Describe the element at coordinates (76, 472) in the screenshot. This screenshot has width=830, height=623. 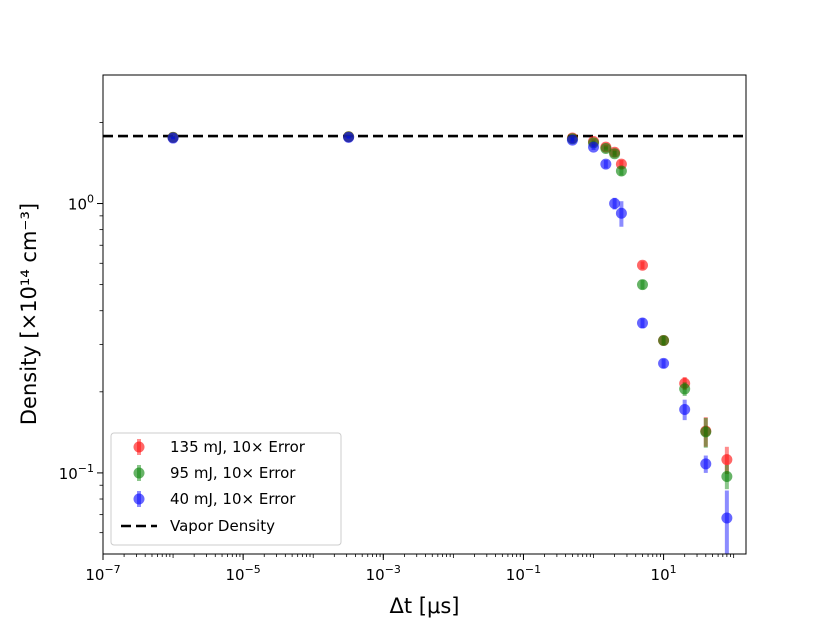
I see `y-tick-label: 10⁻¹` at that location.